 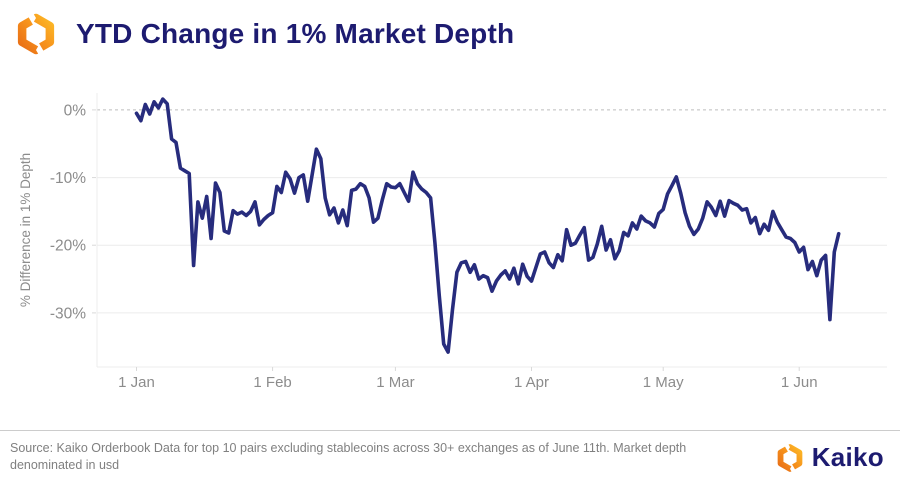 I want to click on y-tick-label: -10%, so click(x=68, y=178).